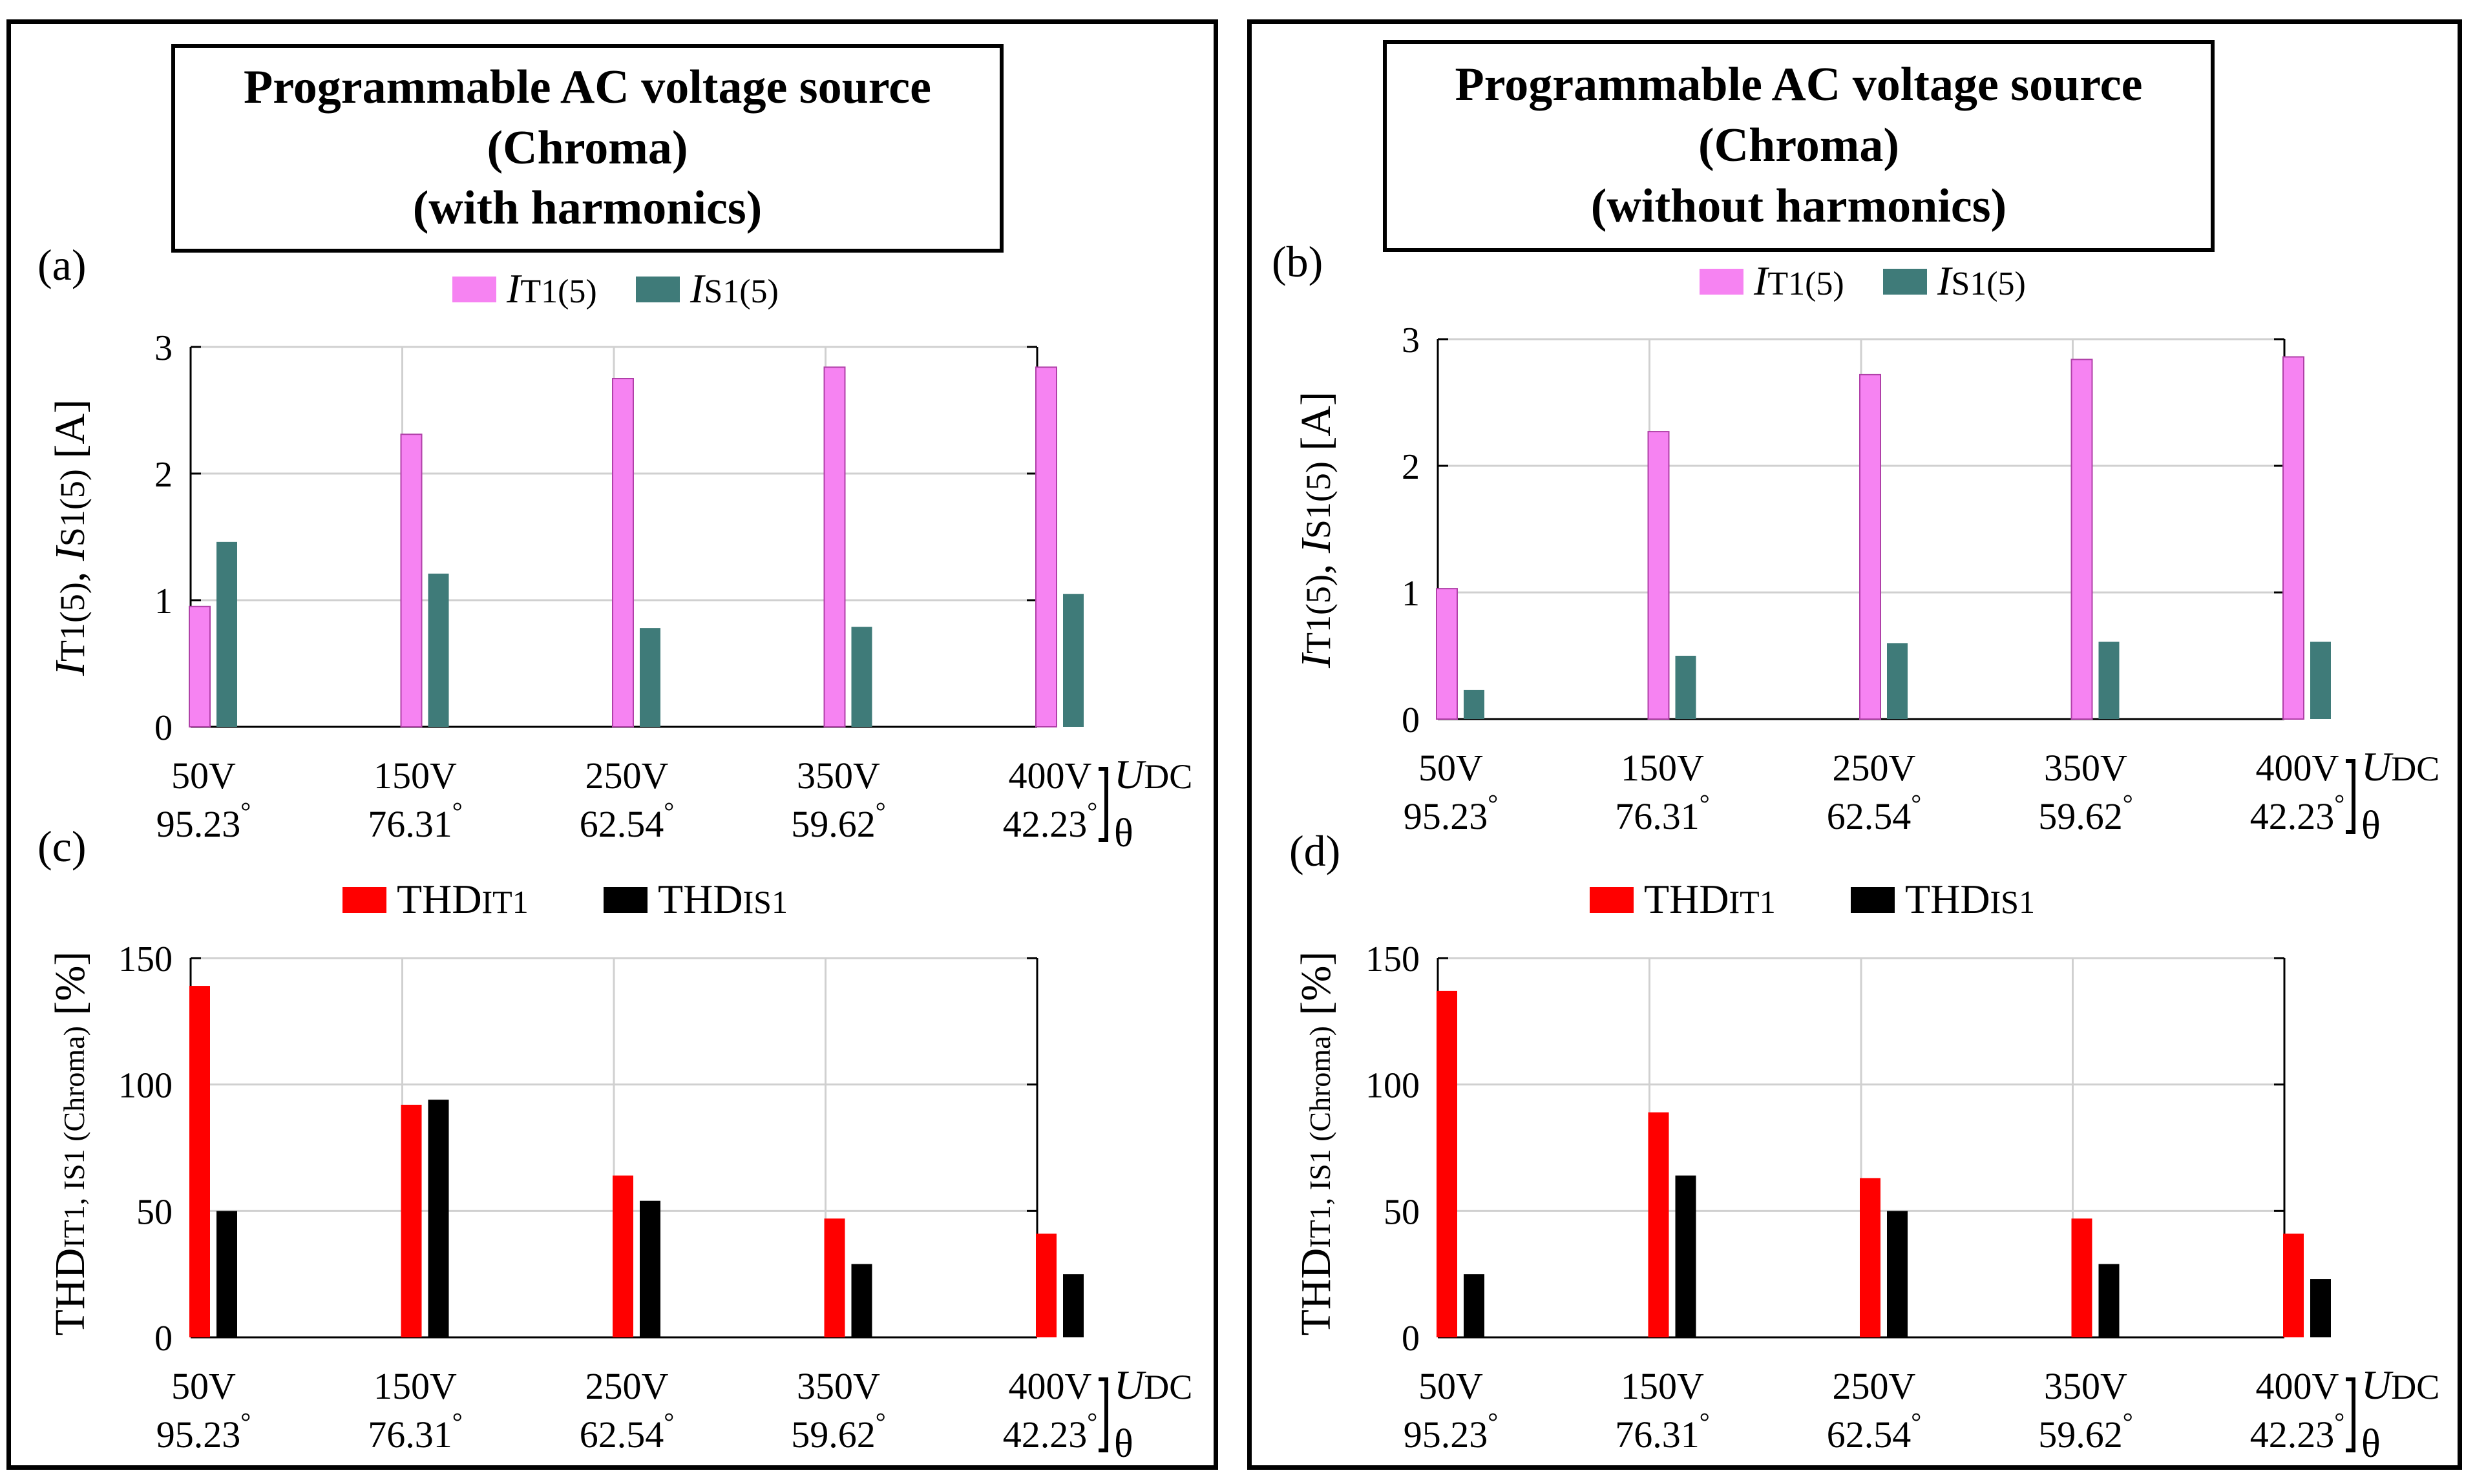 The width and height of the screenshot is (2475, 1484). Describe the element at coordinates (163, 601) in the screenshot. I see `y-tick-label: 1` at that location.